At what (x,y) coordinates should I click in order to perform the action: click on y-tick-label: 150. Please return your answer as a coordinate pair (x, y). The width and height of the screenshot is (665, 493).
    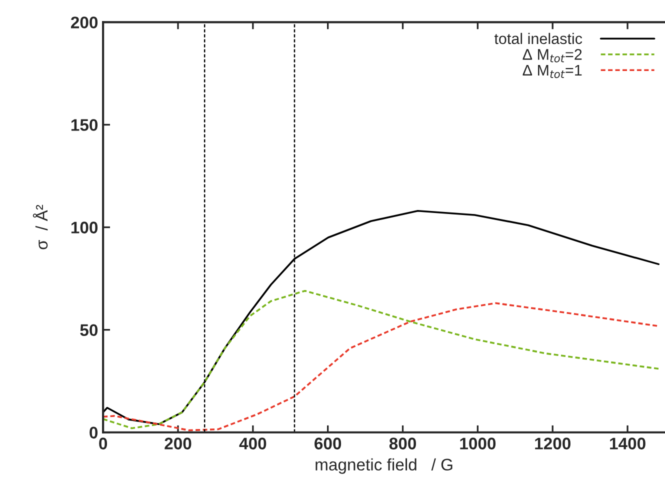
    Looking at the image, I should click on (84, 125).